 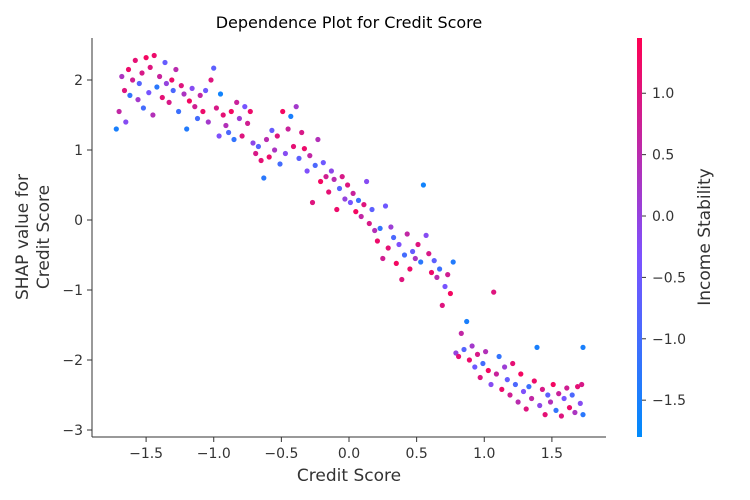 I want to click on x-tick-label: 1.5, so click(x=552, y=454).